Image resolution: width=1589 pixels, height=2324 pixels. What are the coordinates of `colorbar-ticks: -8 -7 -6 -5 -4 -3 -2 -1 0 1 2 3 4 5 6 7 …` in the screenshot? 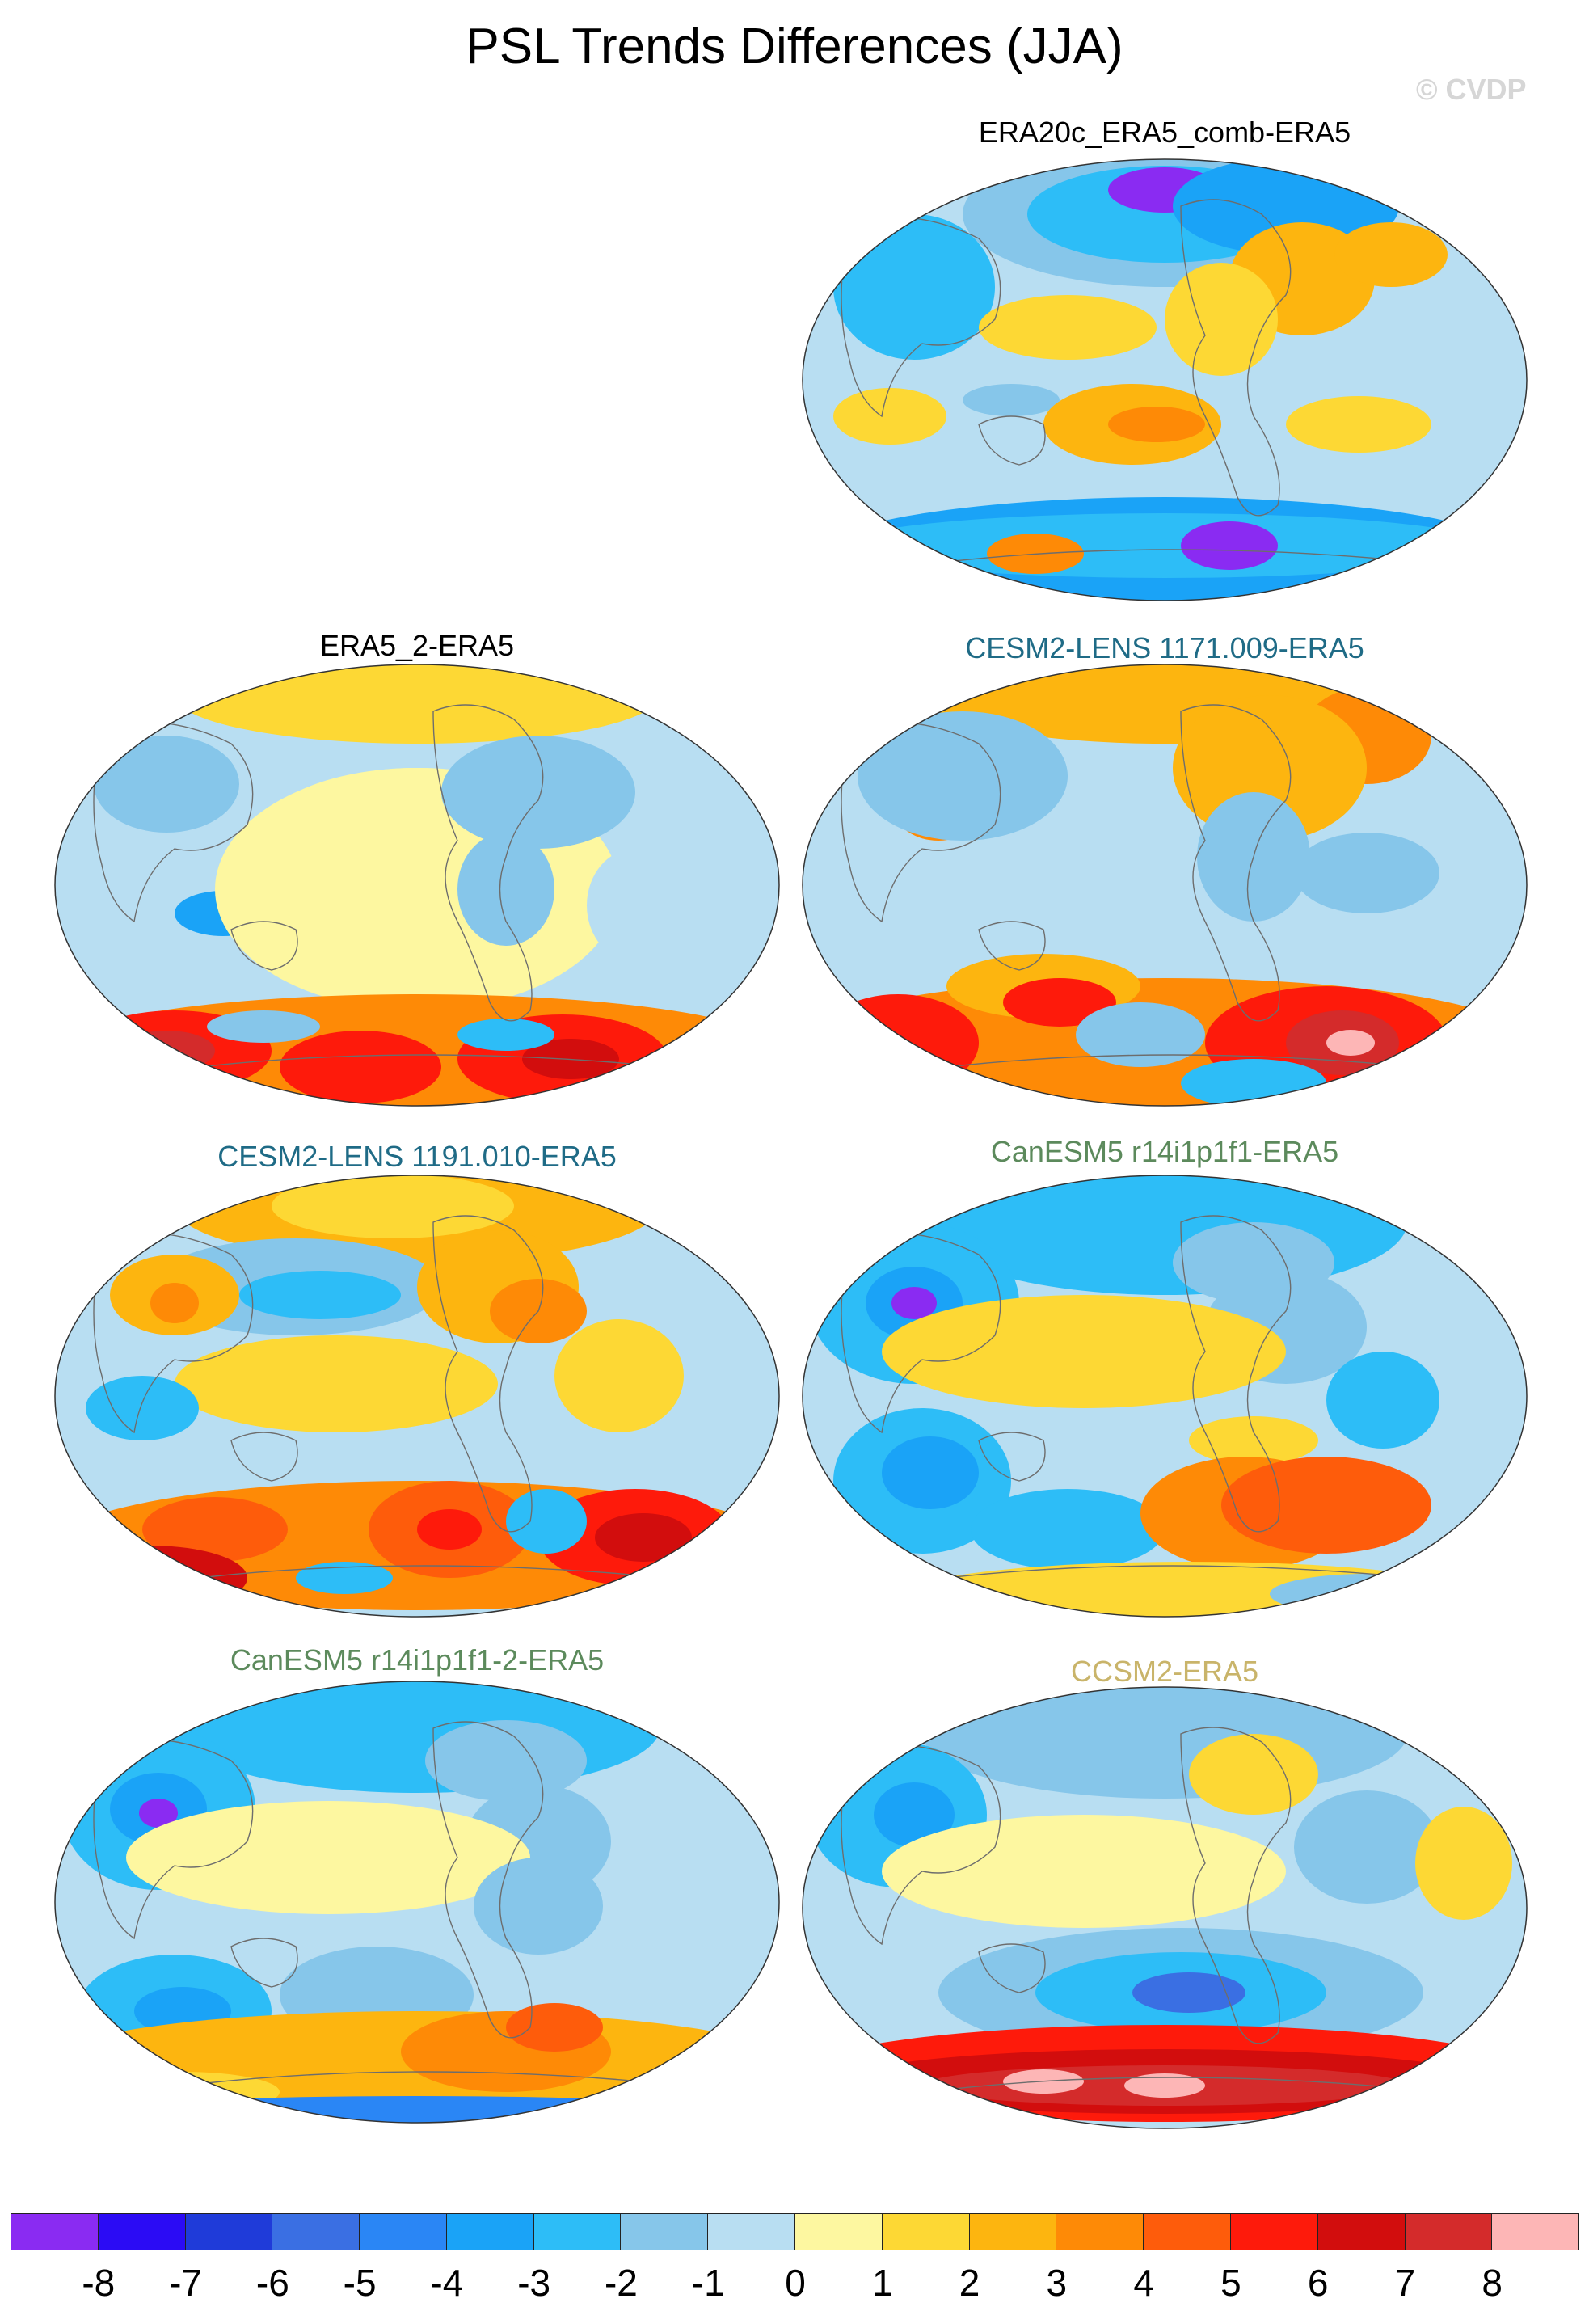 It's located at (794, 2285).